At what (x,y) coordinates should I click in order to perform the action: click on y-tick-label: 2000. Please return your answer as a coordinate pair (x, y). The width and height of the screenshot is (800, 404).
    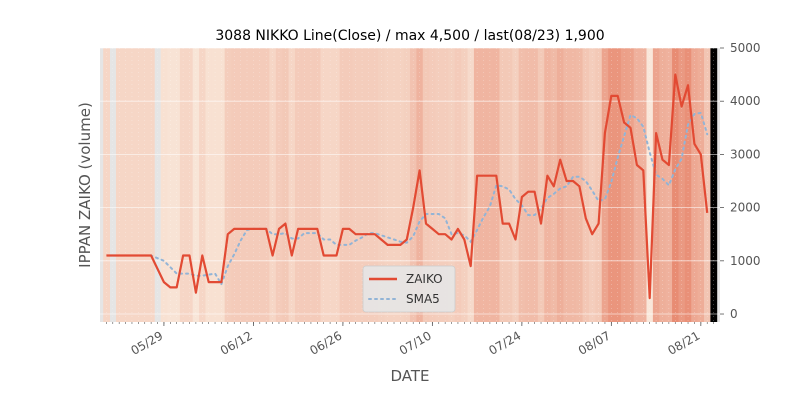
    Looking at the image, I should click on (745, 208).